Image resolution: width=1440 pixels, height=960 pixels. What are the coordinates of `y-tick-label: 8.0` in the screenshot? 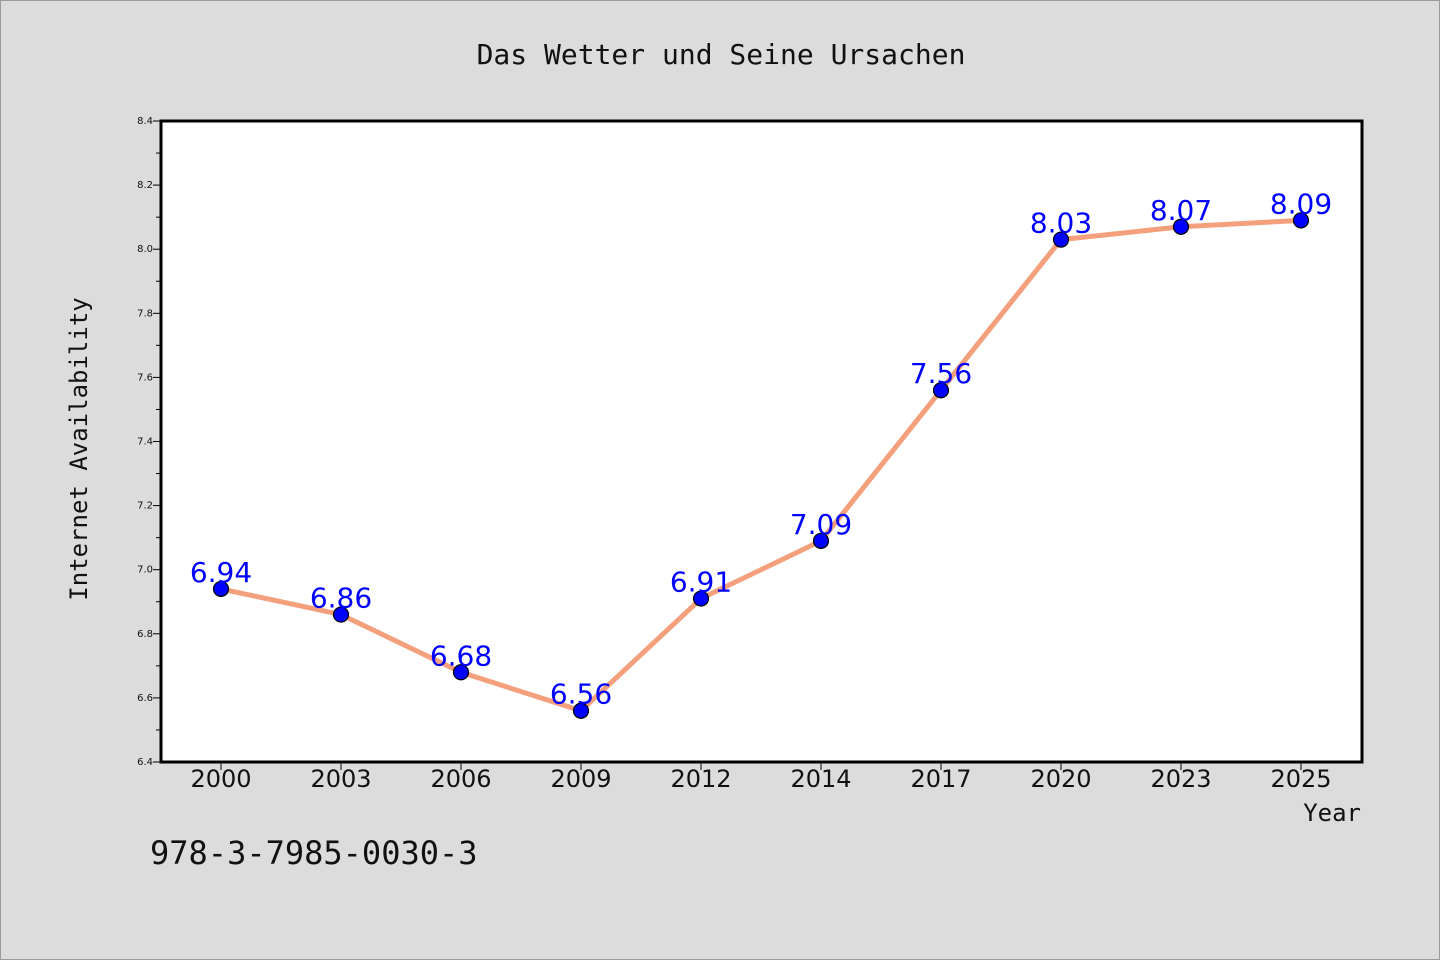 It's located at (145, 249).